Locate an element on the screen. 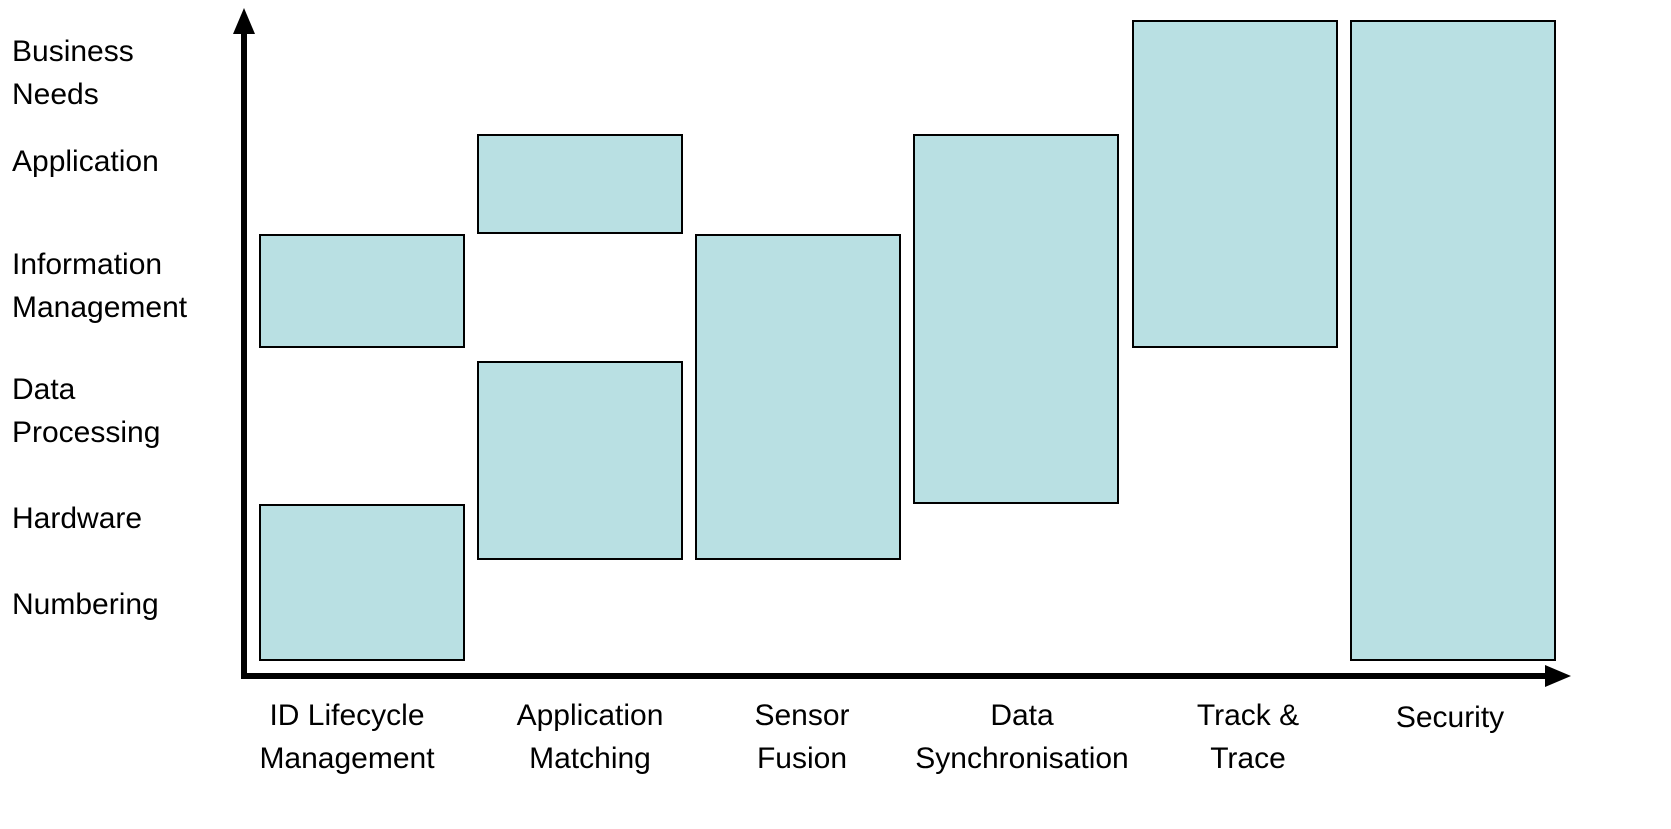 Image resolution: width=1671 pixels, height=829 pixels. y-label-application-line-1: Application is located at coordinates (85, 161).